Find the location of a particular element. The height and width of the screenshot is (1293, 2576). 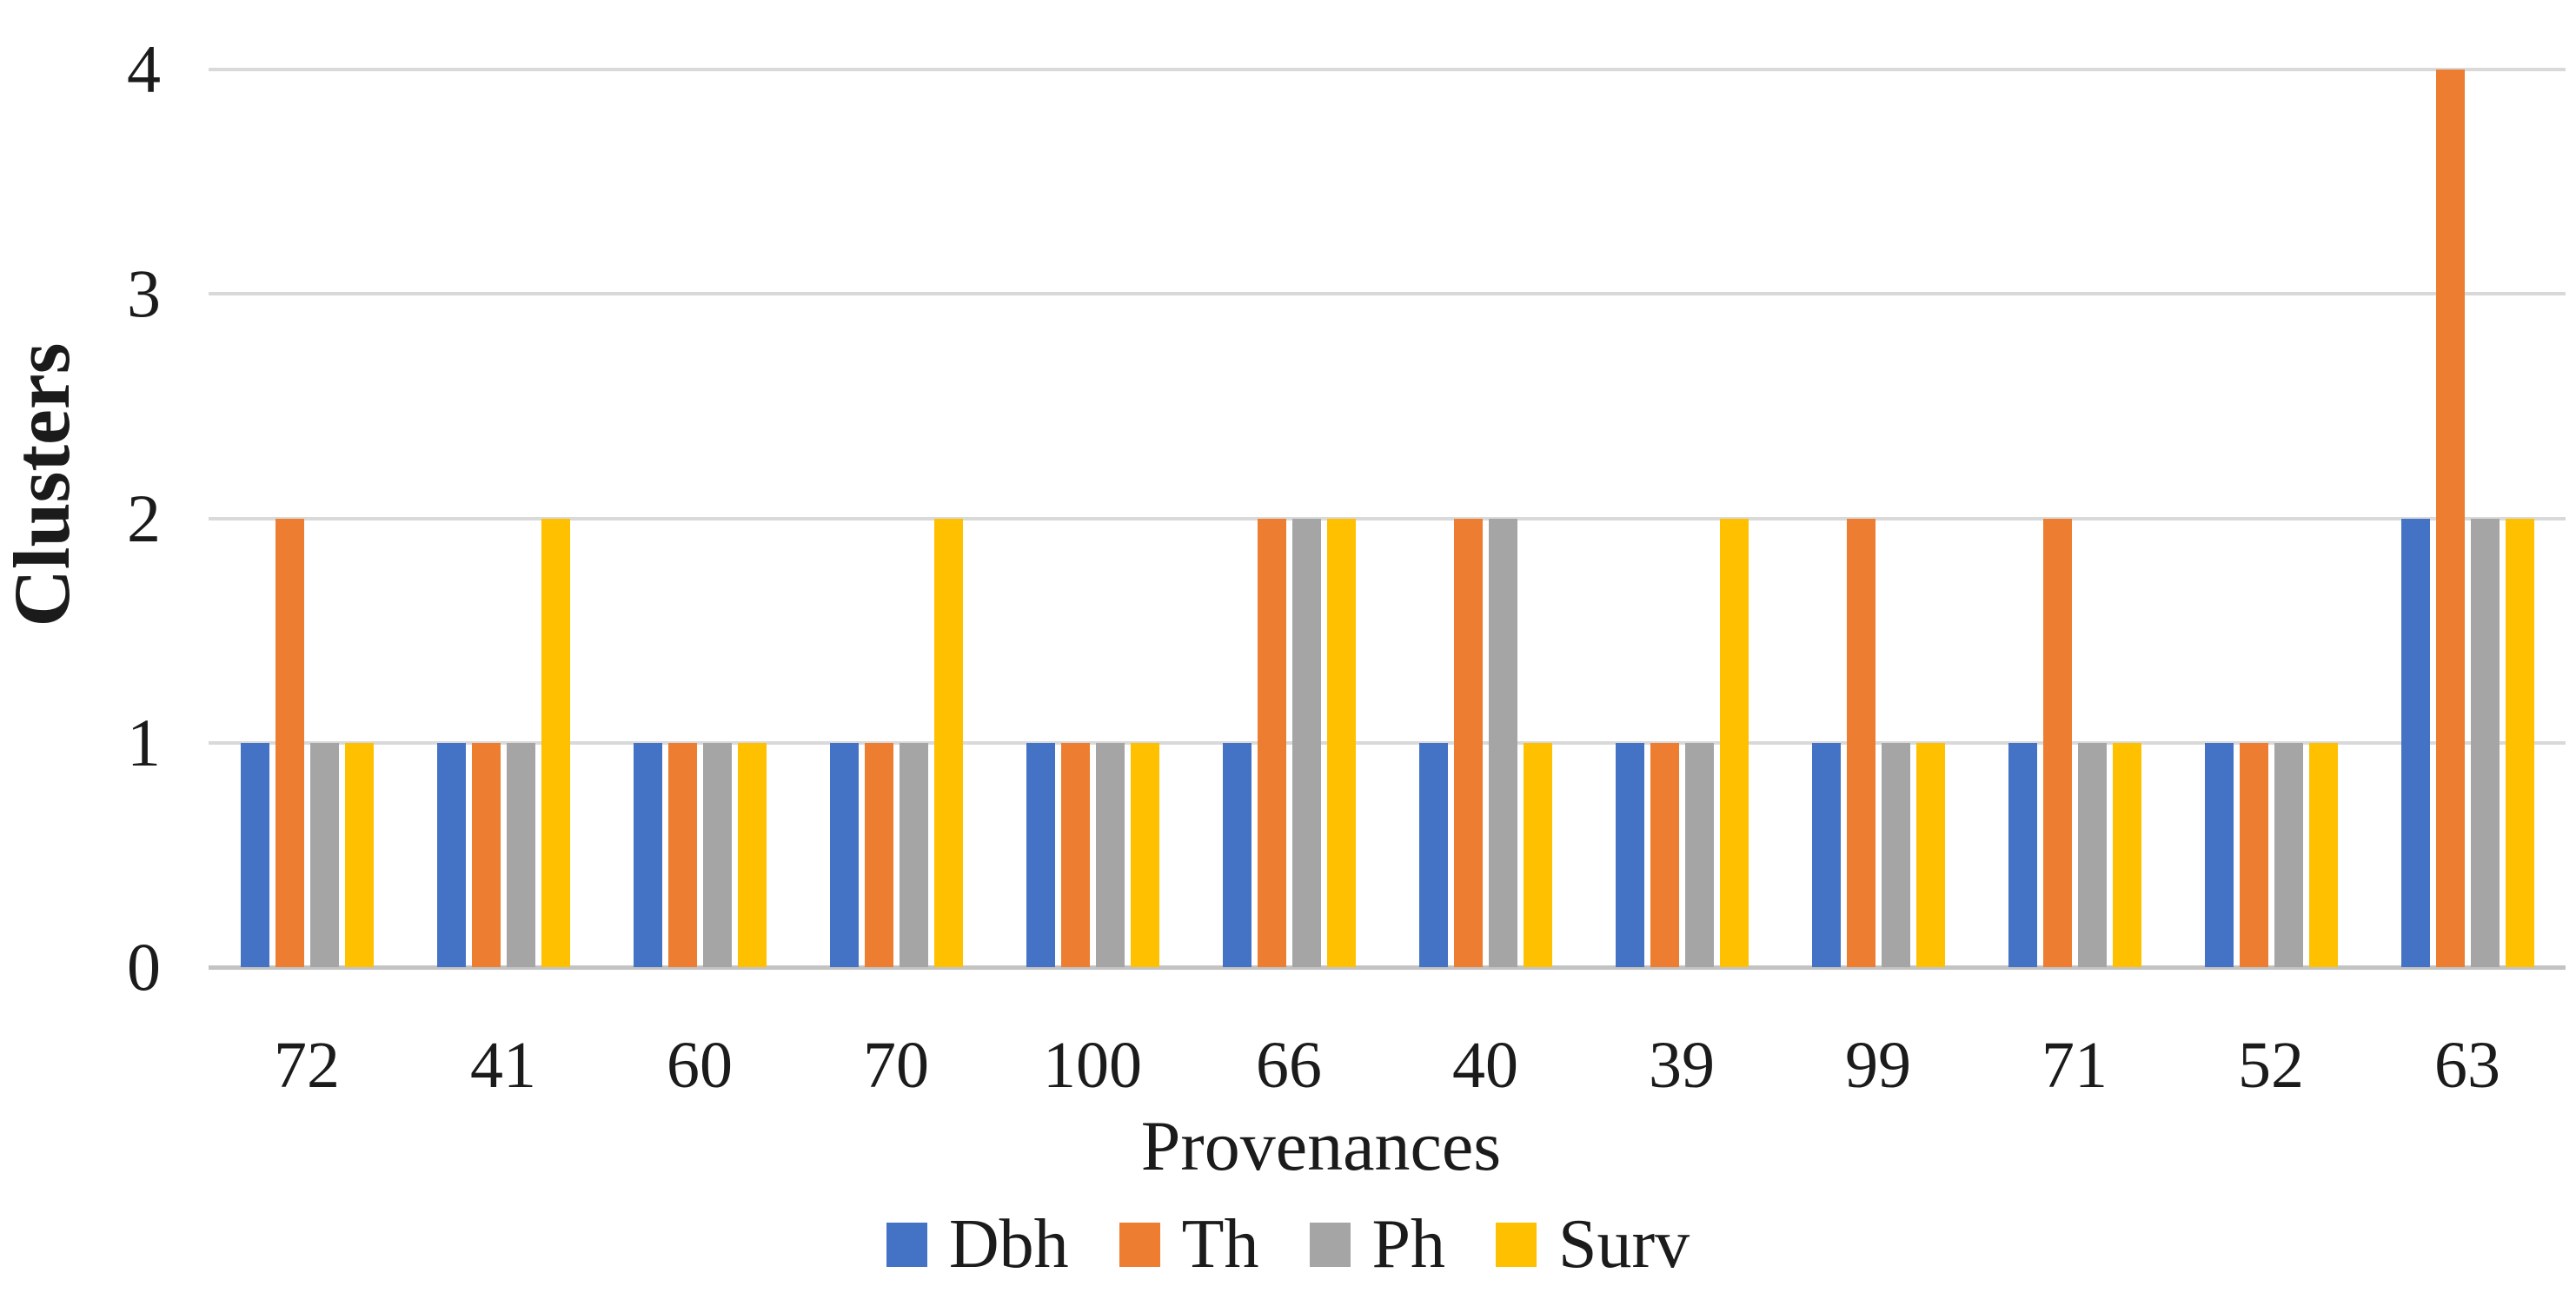

legend-swatch-icon-Surv is located at coordinates (1516, 1244).